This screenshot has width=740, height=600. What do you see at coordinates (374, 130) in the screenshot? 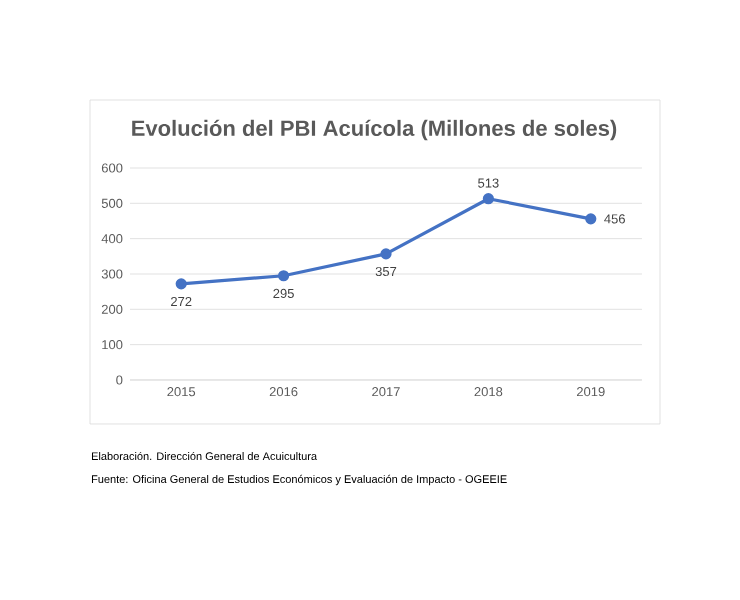
I see `chart-title: Evolución del PBI Acuícola (Millones de soles)` at bounding box center [374, 130].